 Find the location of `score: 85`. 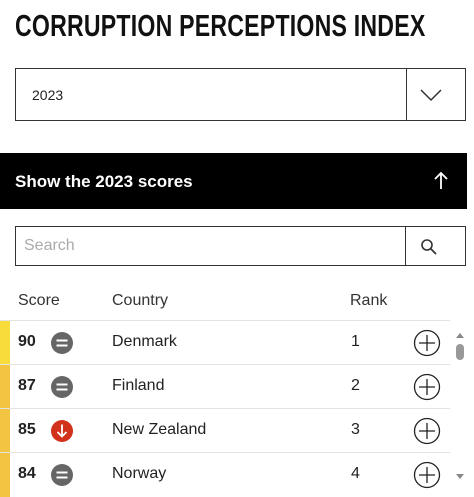

score: 85 is located at coordinates (27, 429).